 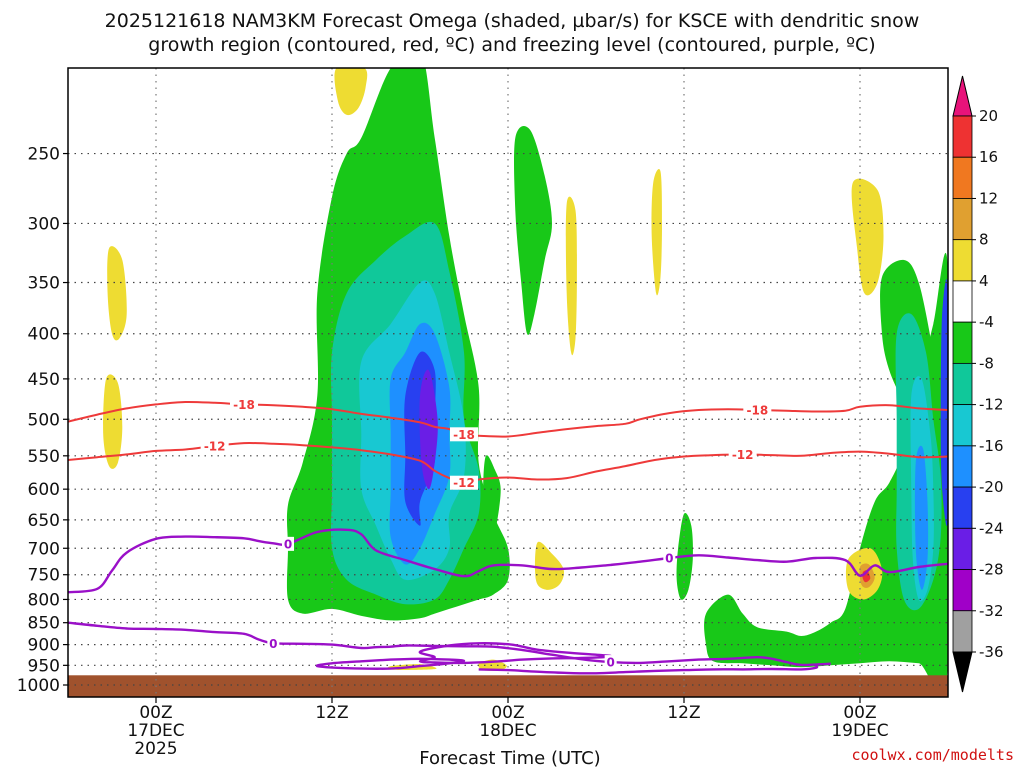 I want to click on contour-freeze_upper, so click(x=508, y=561).